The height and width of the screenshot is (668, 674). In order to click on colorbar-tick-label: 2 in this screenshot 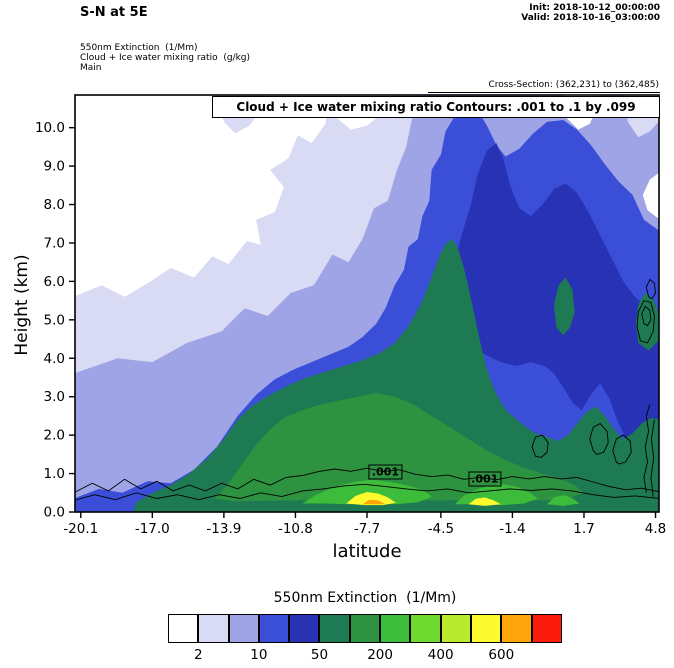, I will do `click(198, 655)`.